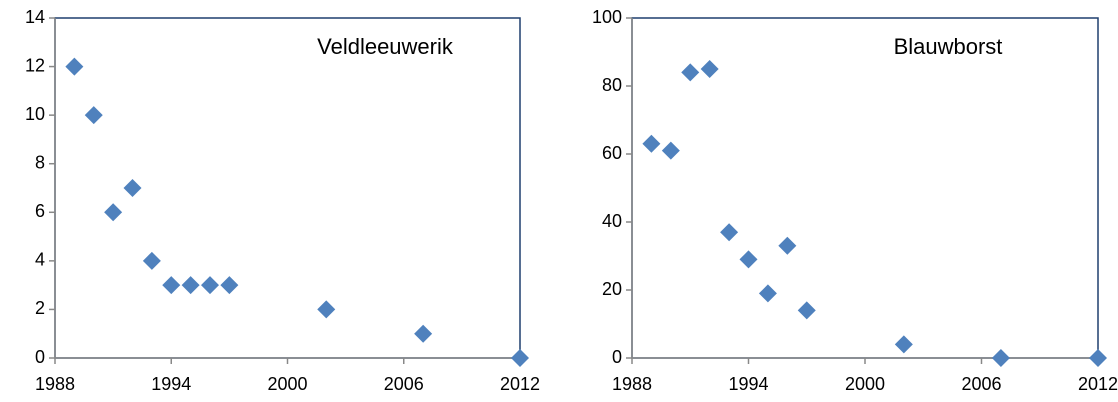 This screenshot has width=1118, height=402. What do you see at coordinates (607, 17) in the screenshot?
I see `y-tick-label: 100` at bounding box center [607, 17].